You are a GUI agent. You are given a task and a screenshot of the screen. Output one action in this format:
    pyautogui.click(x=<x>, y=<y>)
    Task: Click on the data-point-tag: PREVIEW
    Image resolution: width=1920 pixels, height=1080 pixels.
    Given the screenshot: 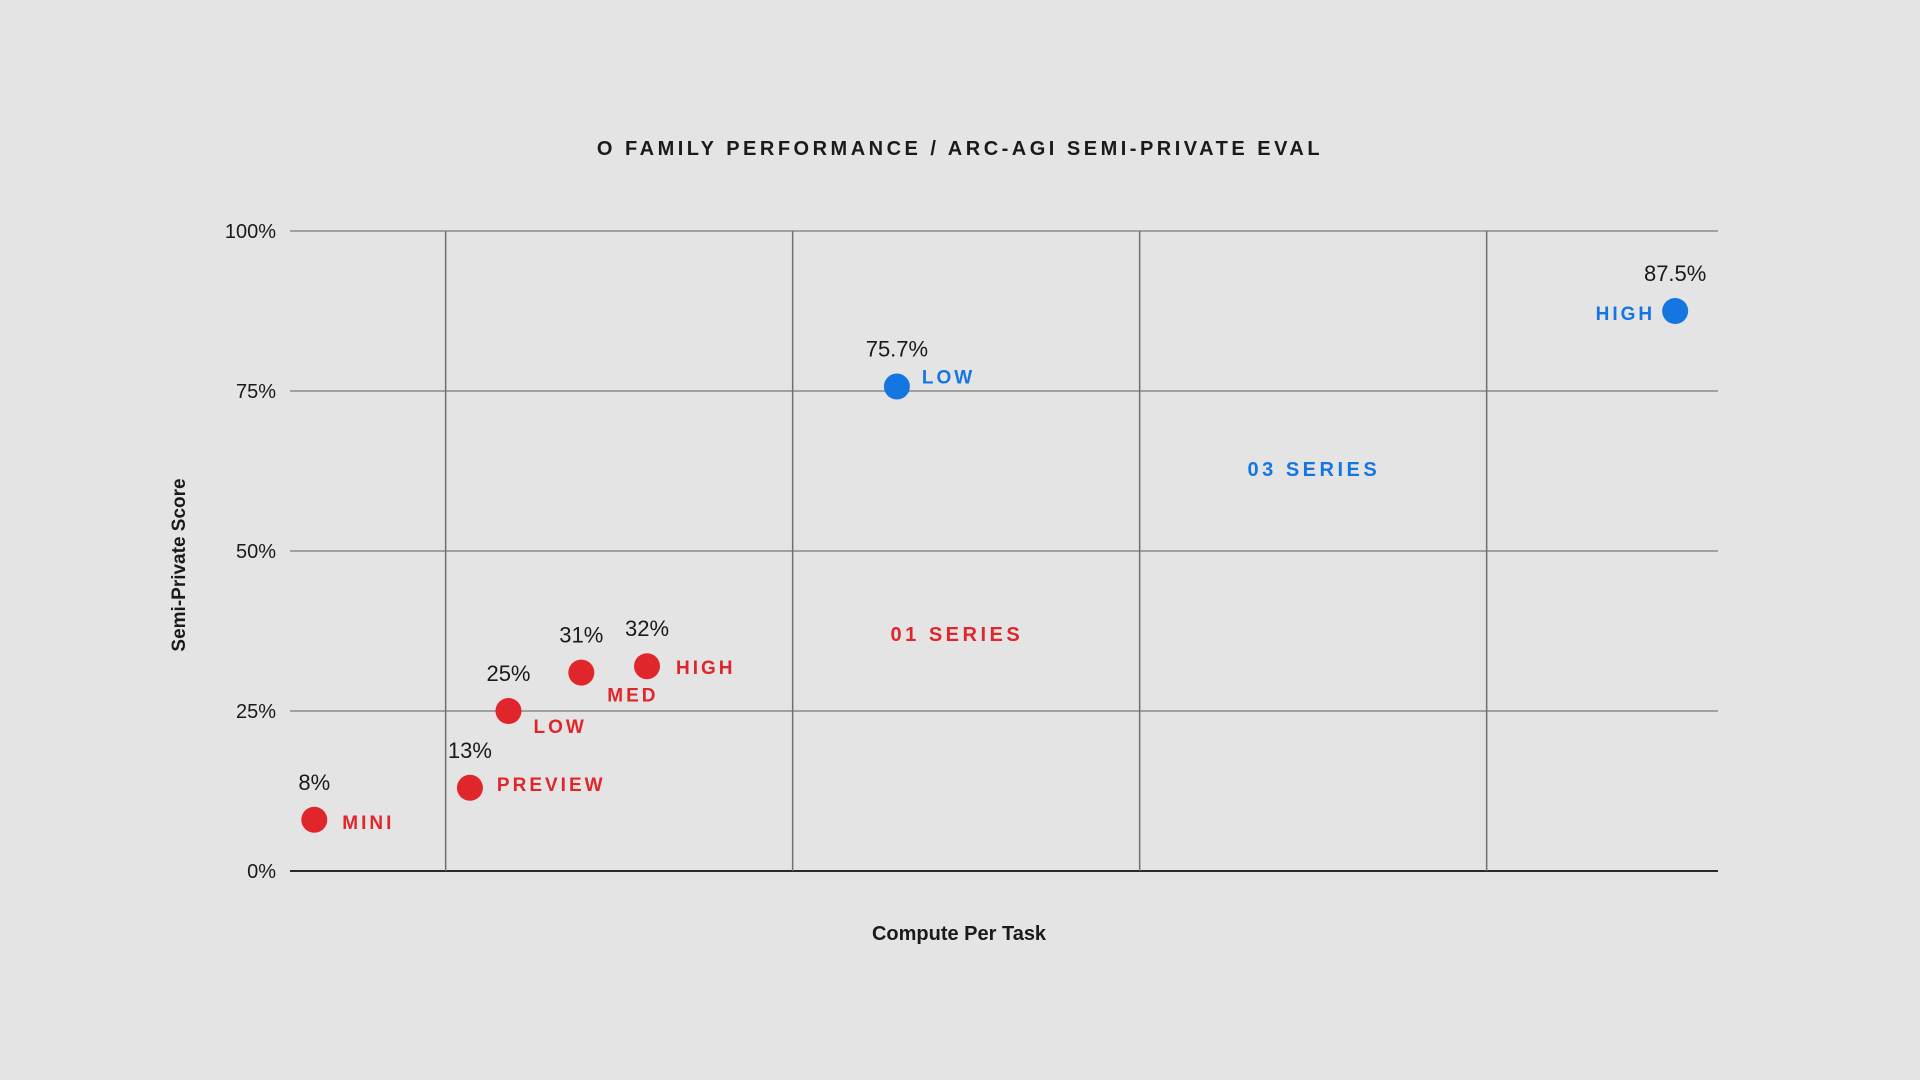 What is the action you would take?
    pyautogui.click(x=551, y=785)
    